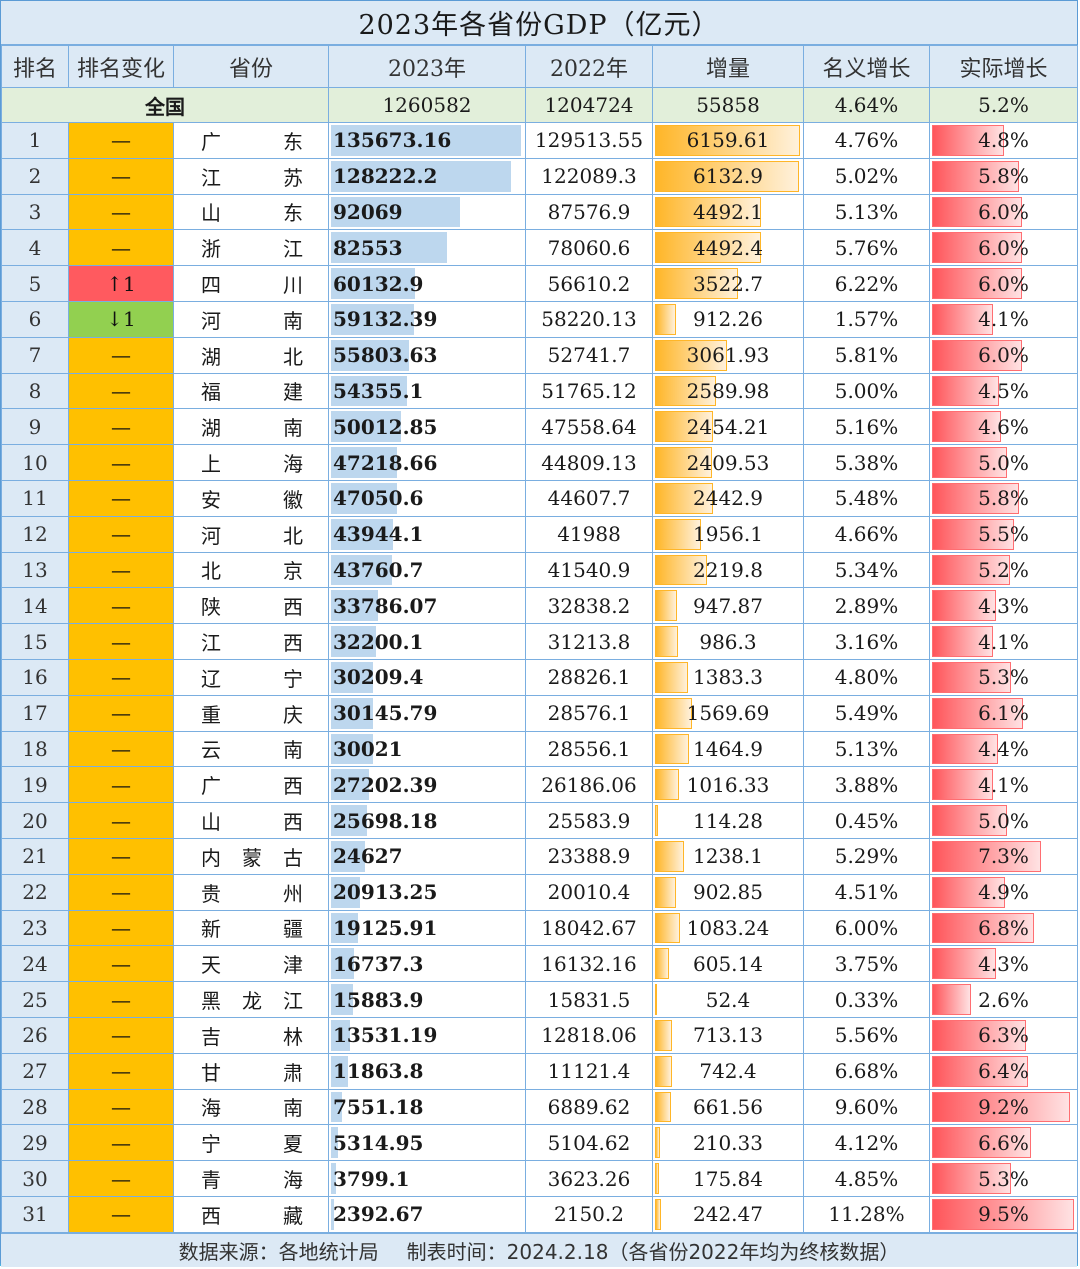 The width and height of the screenshot is (1080, 1269). I want to click on gdp-2023-cell: 128222.2, so click(427, 176).